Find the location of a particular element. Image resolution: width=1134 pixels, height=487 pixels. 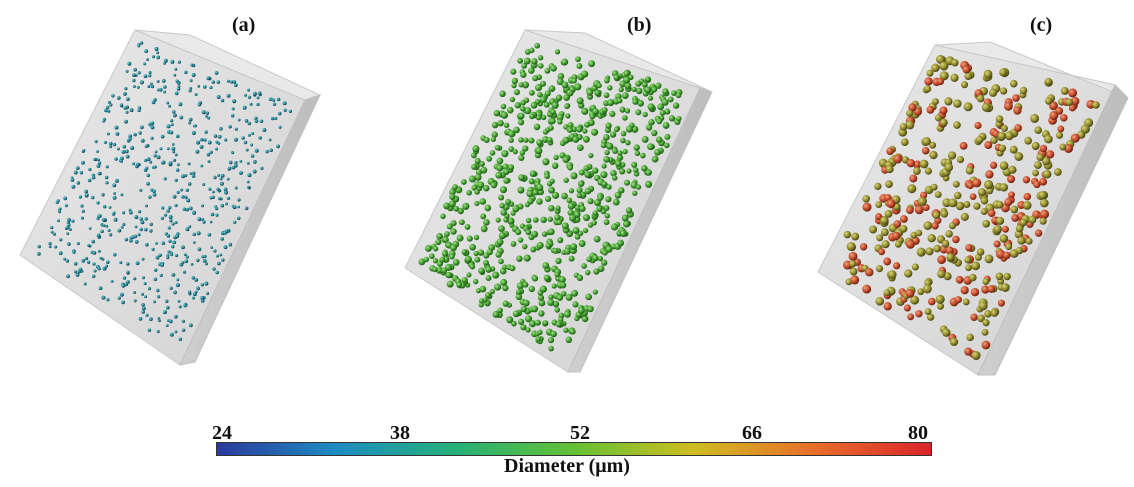

panel-a-label: (a) is located at coordinates (244, 25).